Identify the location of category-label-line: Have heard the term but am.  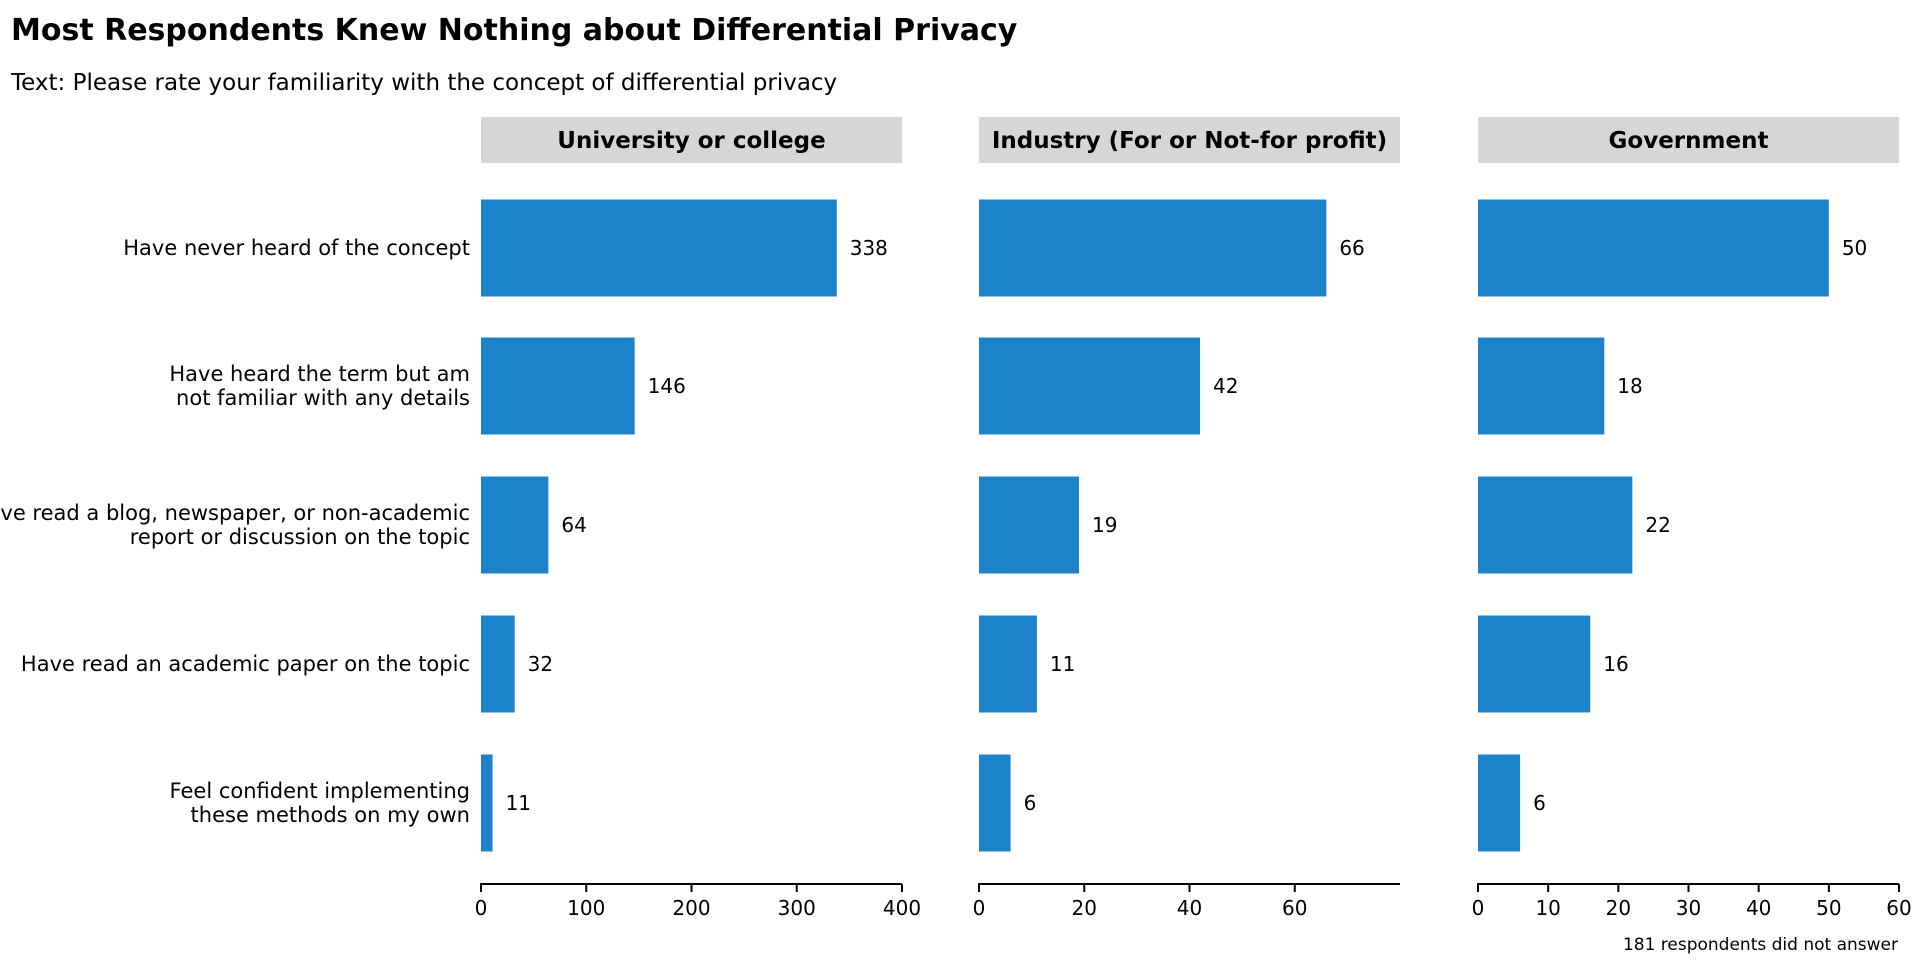
(319, 374).